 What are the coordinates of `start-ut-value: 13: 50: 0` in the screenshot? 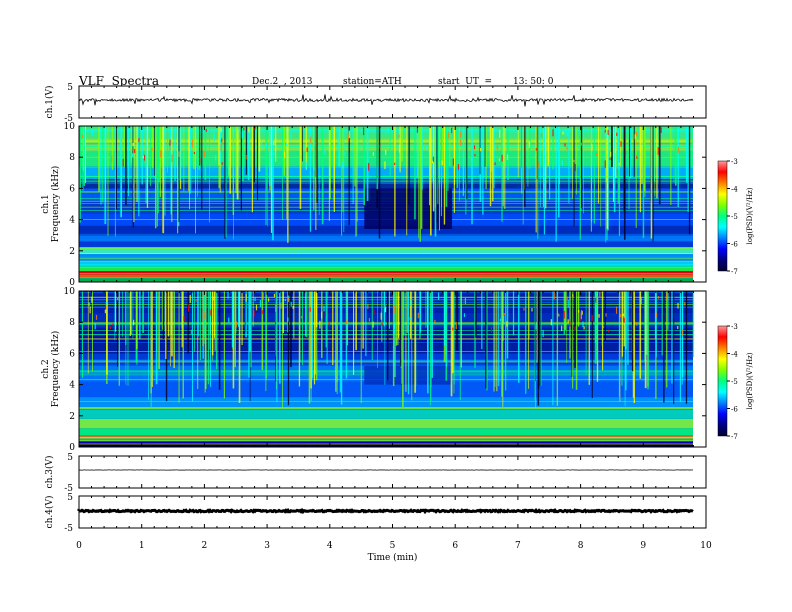 It's located at (533, 82).